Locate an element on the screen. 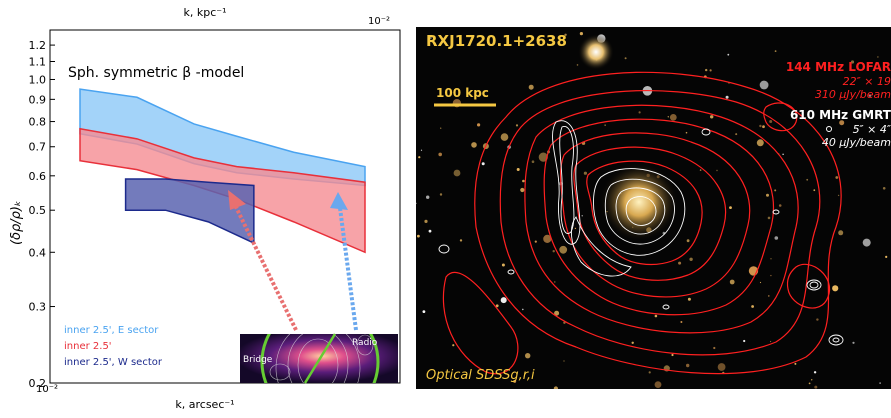 The height and width of the screenshot is (418, 891). scale-bar-label: 100 kpc is located at coordinates (462, 93).